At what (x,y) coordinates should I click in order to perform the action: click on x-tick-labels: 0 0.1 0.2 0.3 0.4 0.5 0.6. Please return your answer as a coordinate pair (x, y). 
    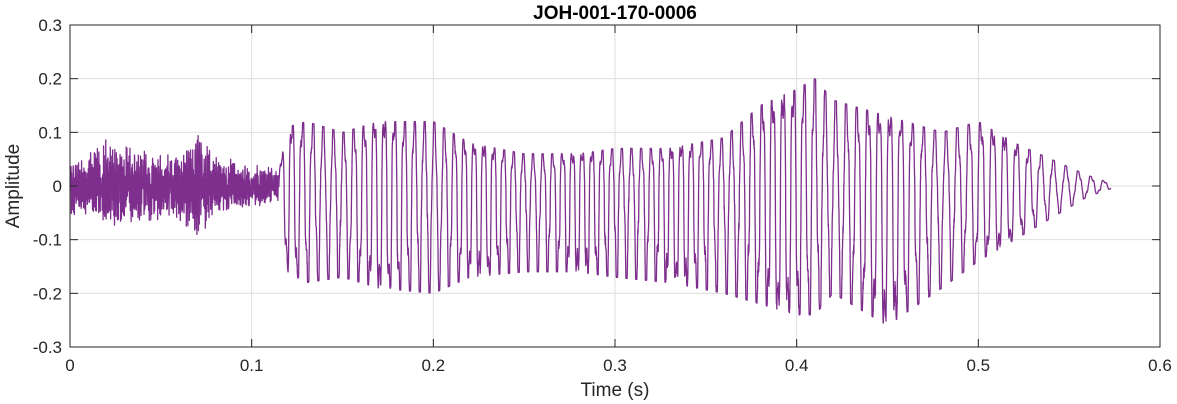
    Looking at the image, I should click on (618, 365).